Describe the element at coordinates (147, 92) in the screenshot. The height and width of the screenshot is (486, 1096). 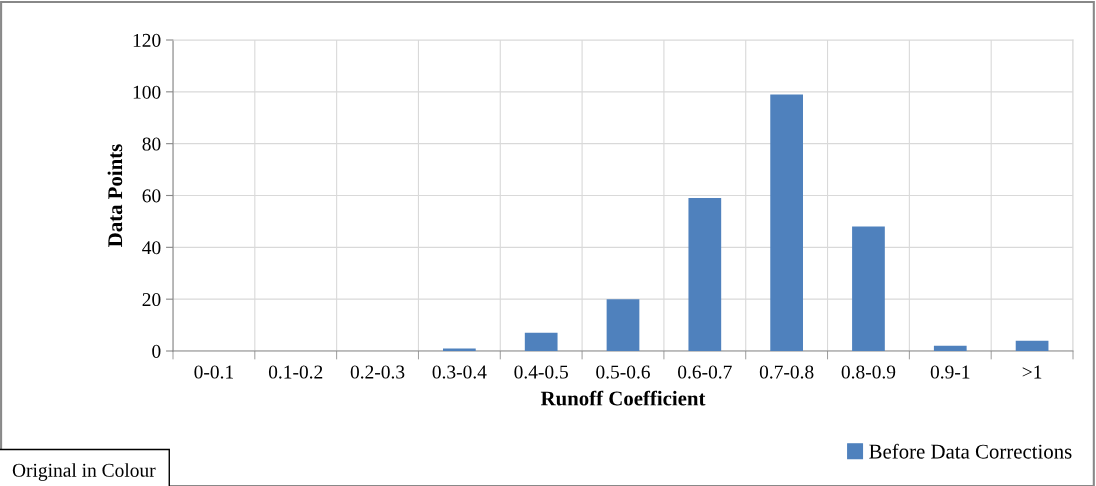
I see `y-tick-label: 100` at that location.